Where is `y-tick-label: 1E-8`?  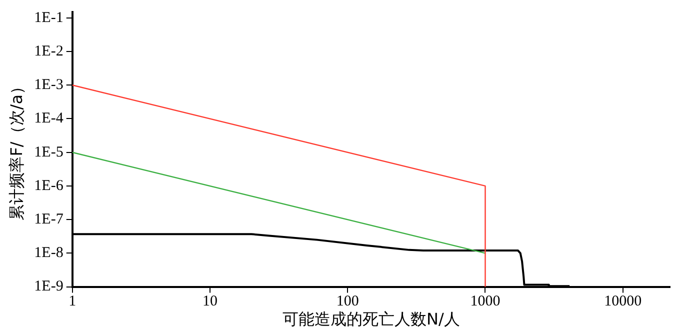
y-tick-label: 1E-8 is located at coordinates (49, 253).